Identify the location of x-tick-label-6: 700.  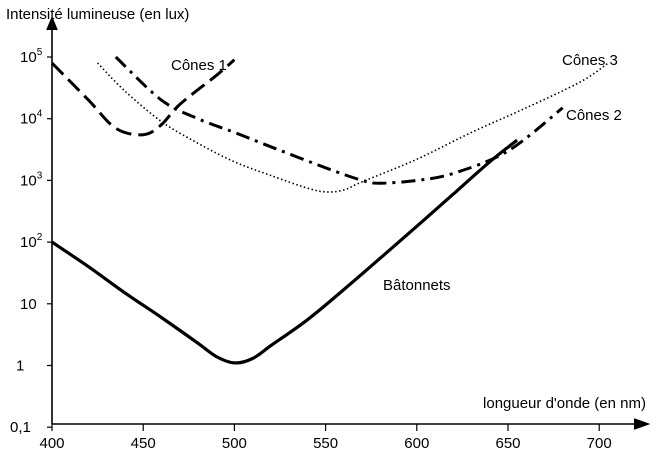
(599, 443).